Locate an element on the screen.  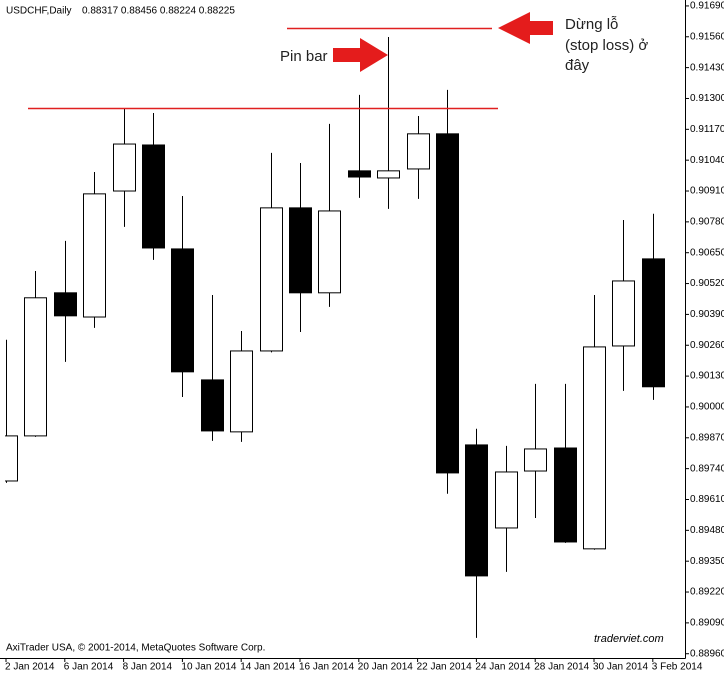
y-tick-label: 0.89220 is located at coordinates (707, 592).